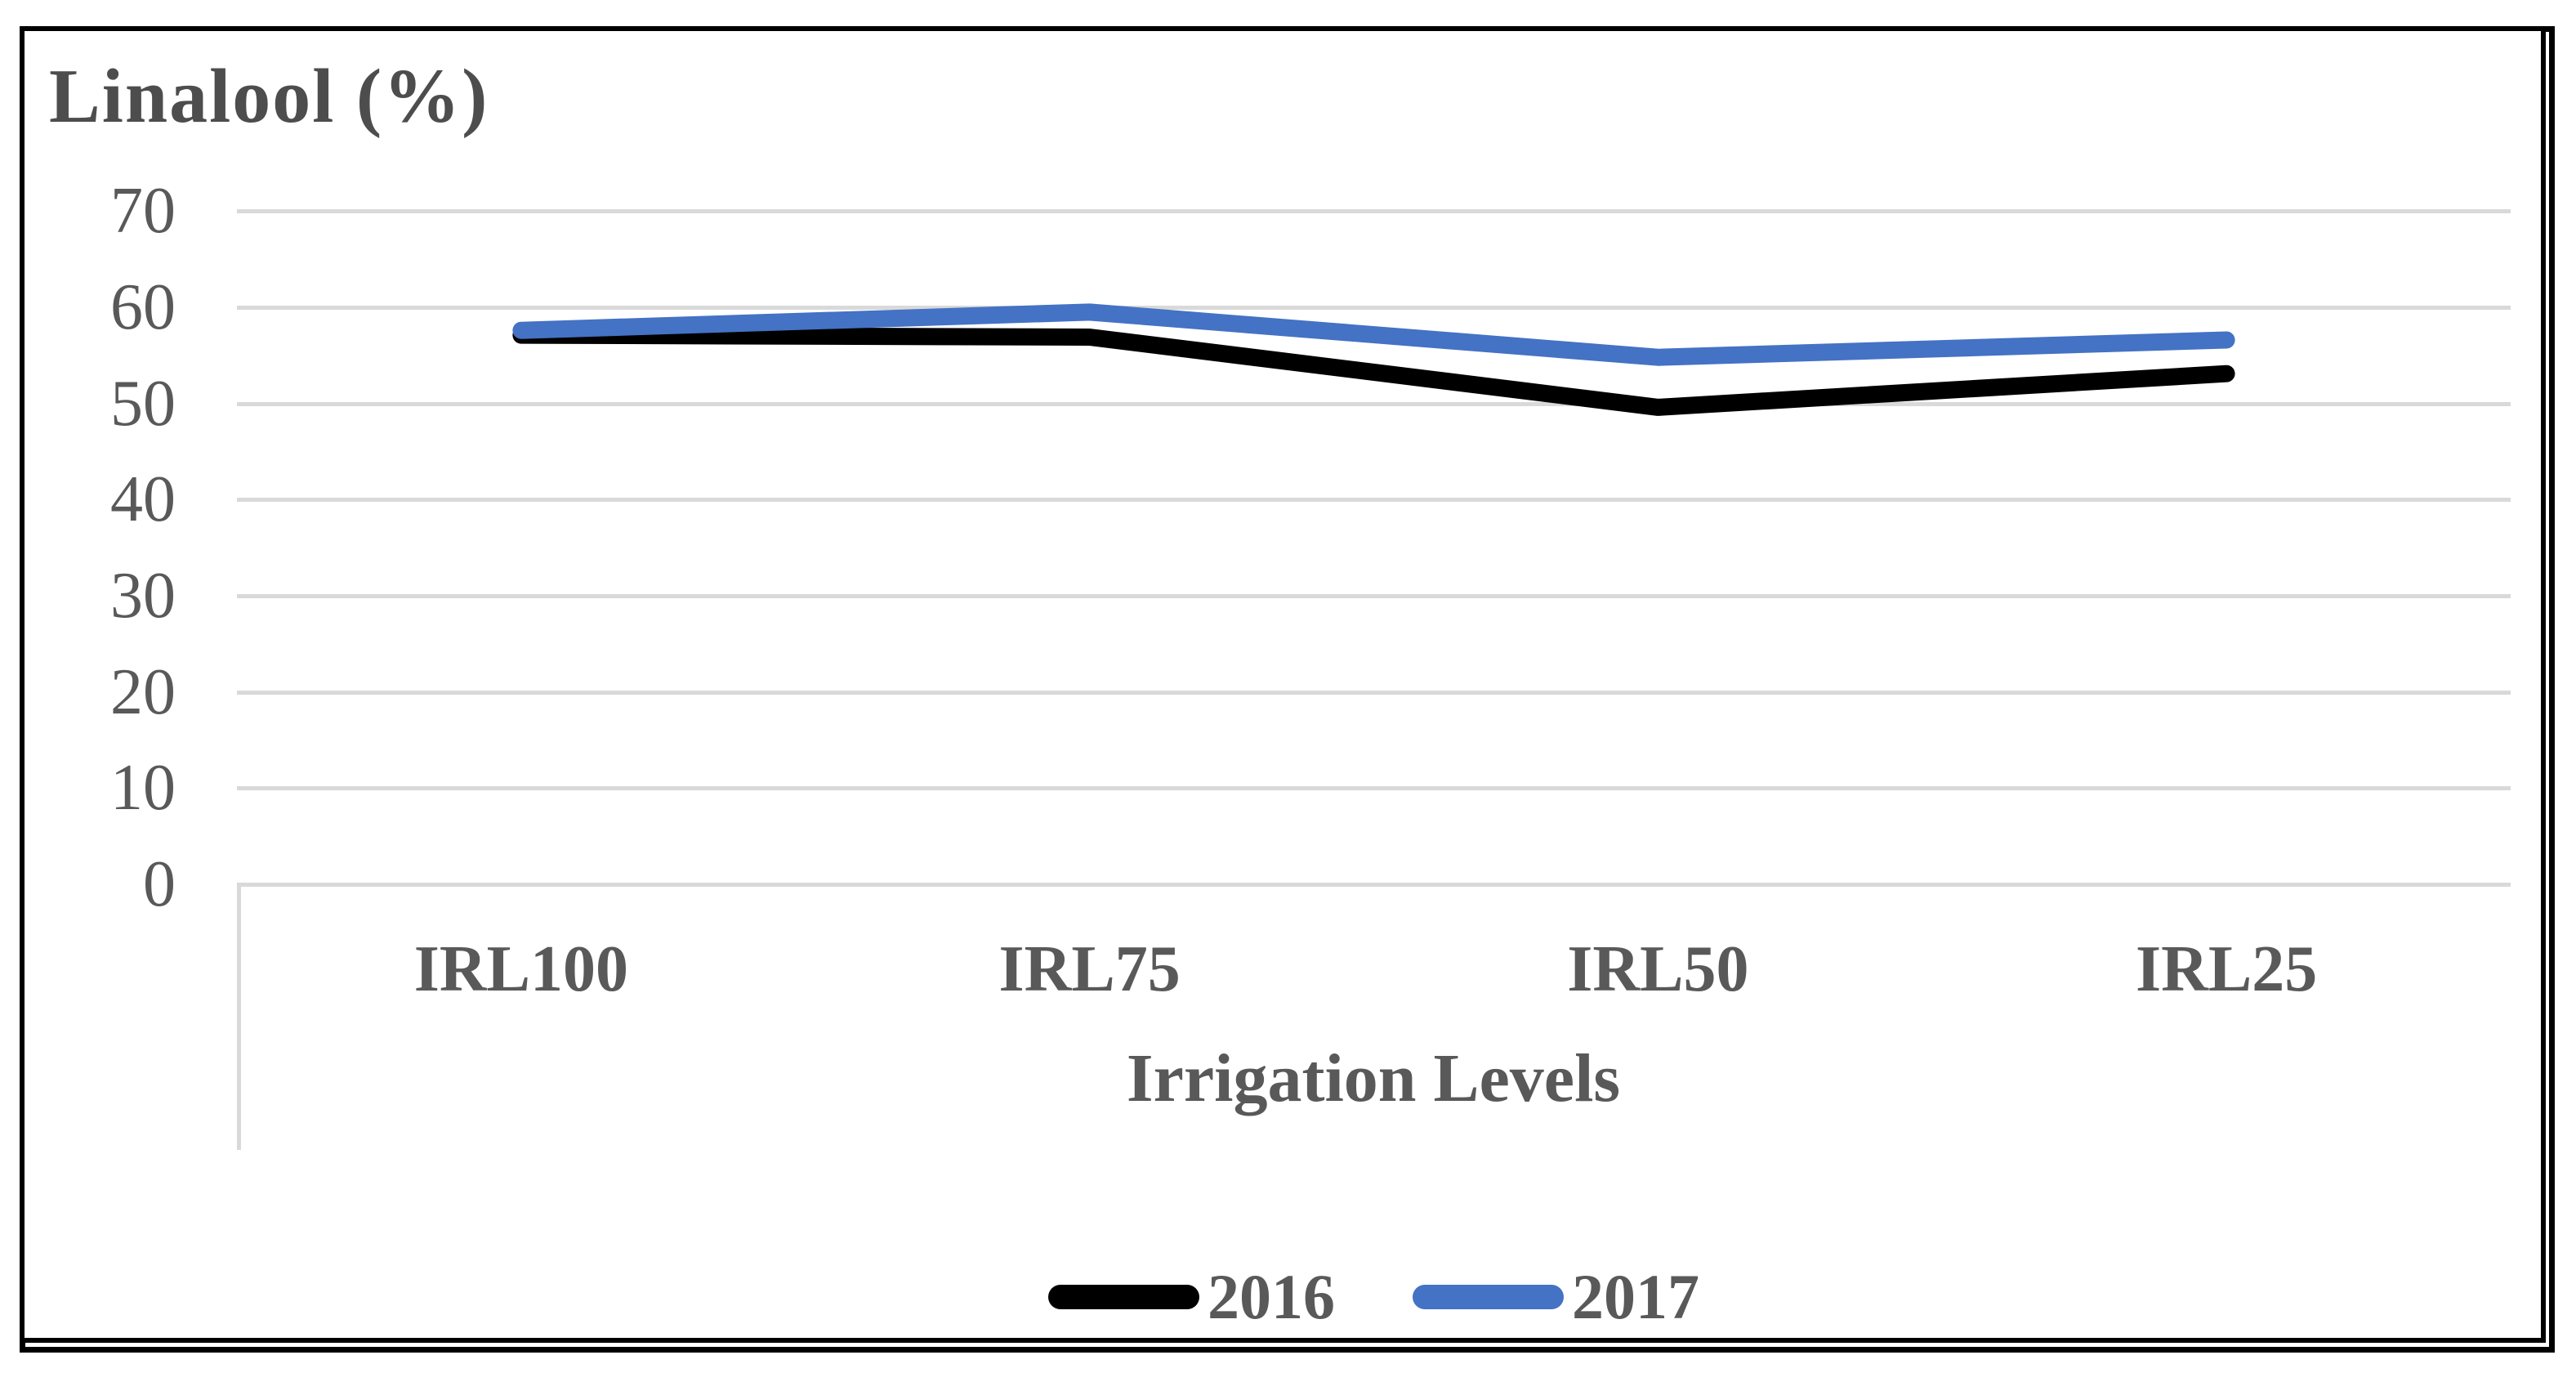 The height and width of the screenshot is (1382, 2576). Describe the element at coordinates (1090, 969) in the screenshot. I see `category-label: IRL75` at that location.